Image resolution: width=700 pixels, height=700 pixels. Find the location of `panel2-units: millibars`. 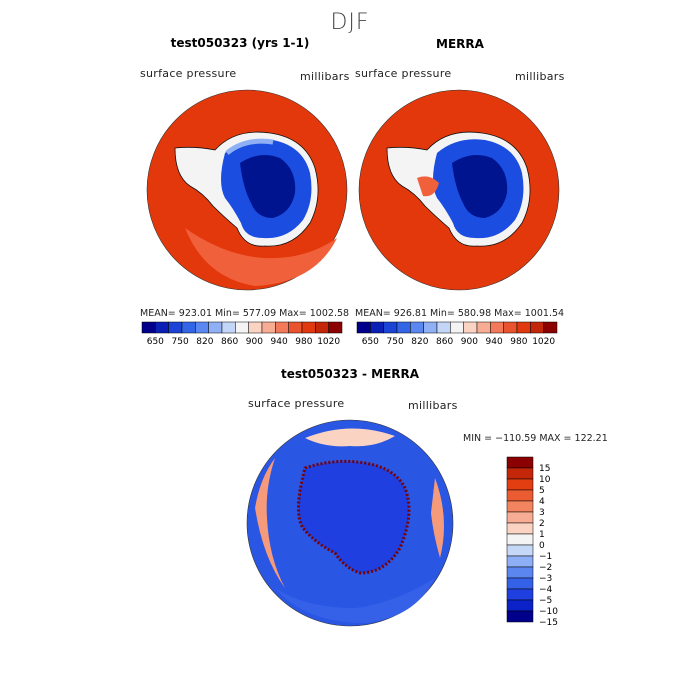

panel2-units: millibars is located at coordinates (540, 76).